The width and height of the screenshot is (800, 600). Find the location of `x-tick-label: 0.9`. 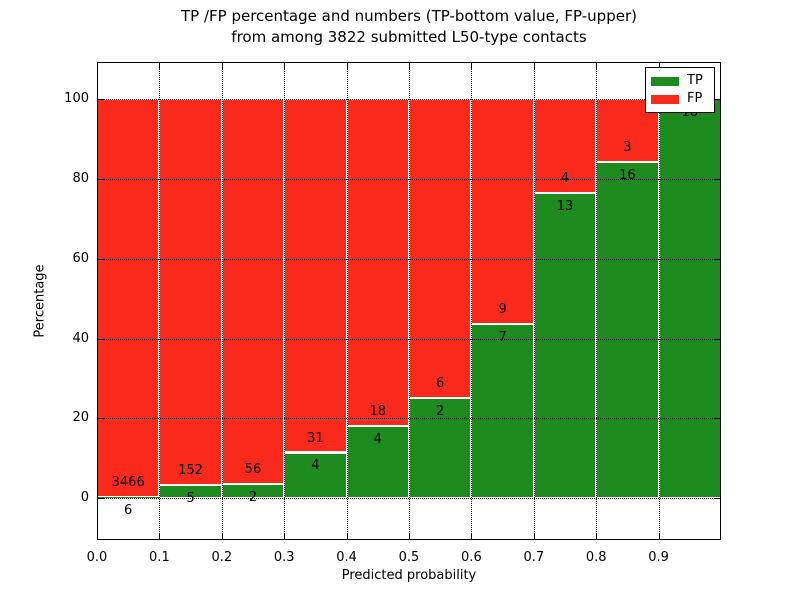

x-tick-label: 0.9 is located at coordinates (658, 557).